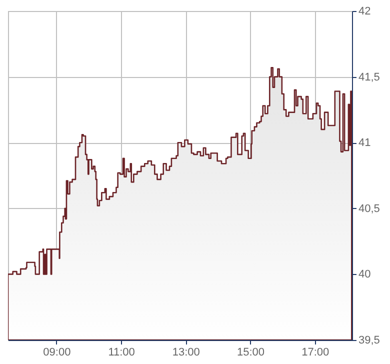  Describe the element at coordinates (186, 352) in the screenshot. I see `x-tick-label: 13:00` at that location.